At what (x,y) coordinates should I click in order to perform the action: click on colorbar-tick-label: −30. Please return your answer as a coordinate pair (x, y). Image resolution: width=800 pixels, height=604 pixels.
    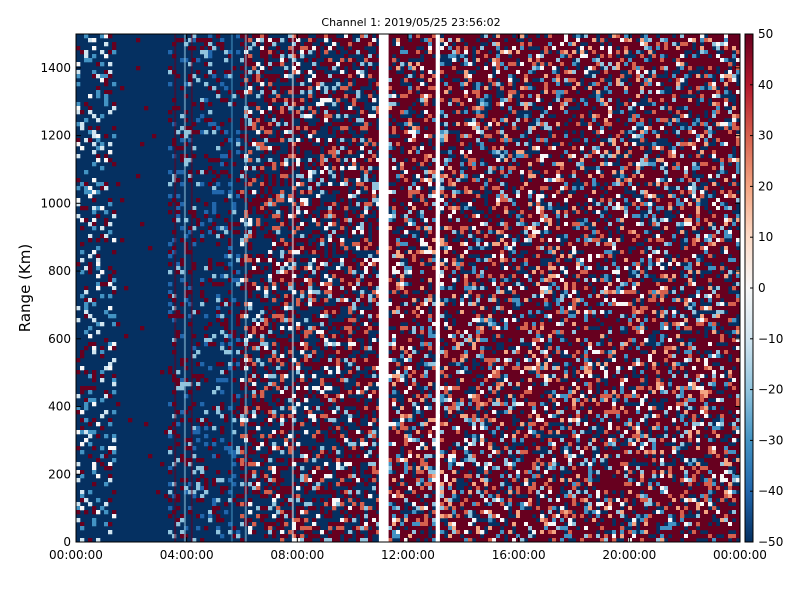
    Looking at the image, I should click on (770, 440).